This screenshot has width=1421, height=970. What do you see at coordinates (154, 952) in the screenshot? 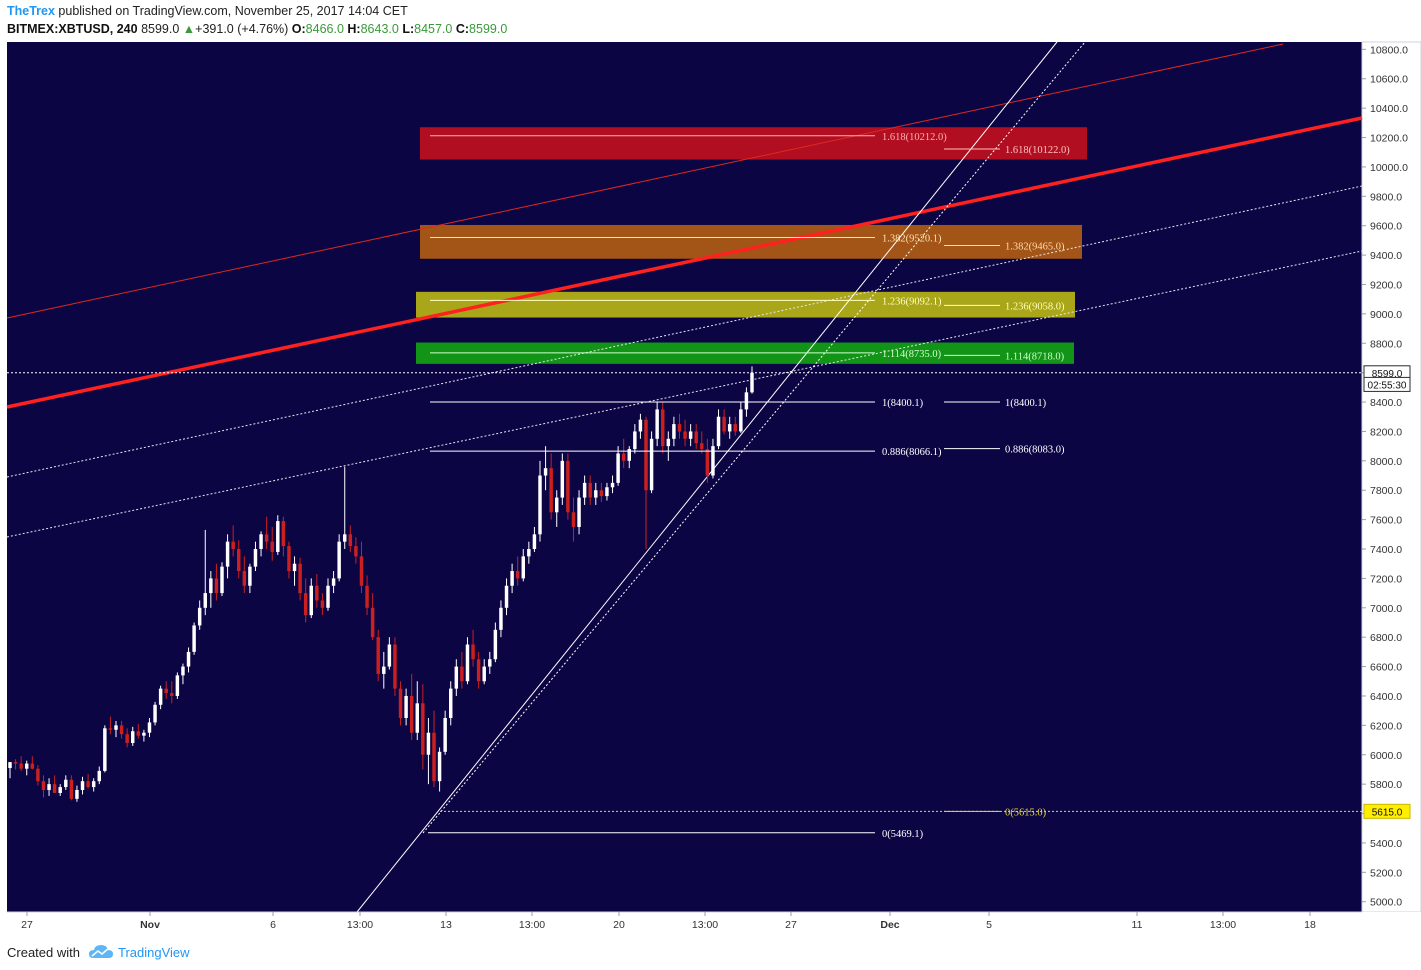
I see `tradingview-link: TradingView` at bounding box center [154, 952].